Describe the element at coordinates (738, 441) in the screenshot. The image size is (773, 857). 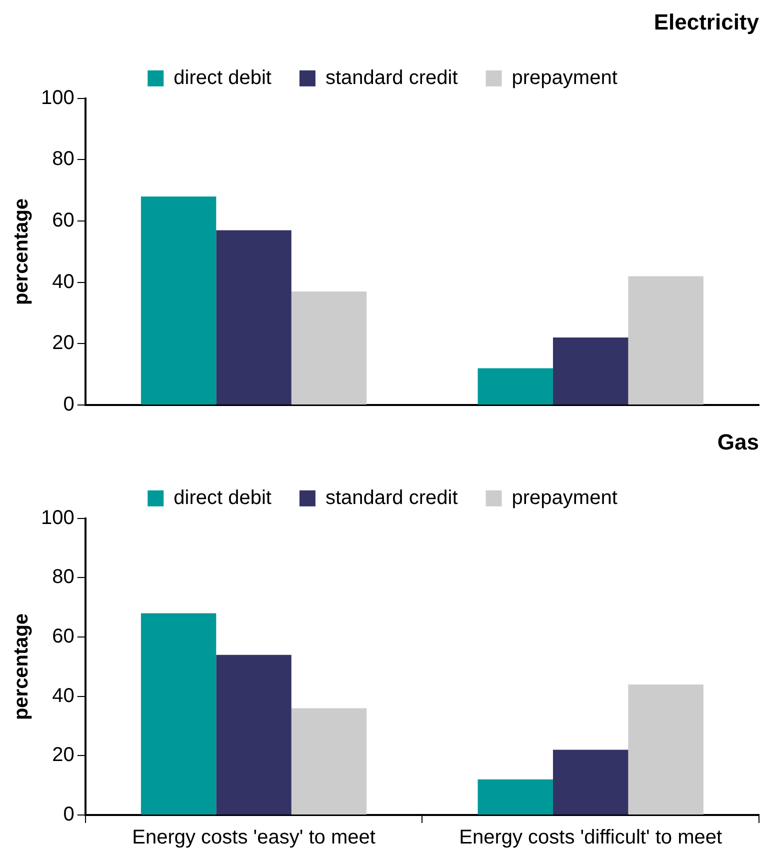
I see `chart-title: Gas` at that location.